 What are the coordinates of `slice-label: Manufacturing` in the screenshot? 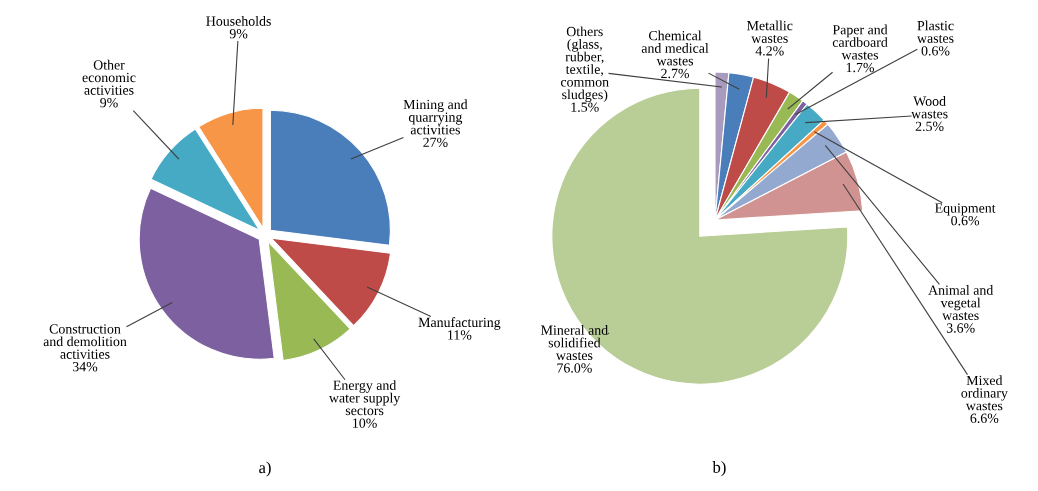 It's located at (459, 323).